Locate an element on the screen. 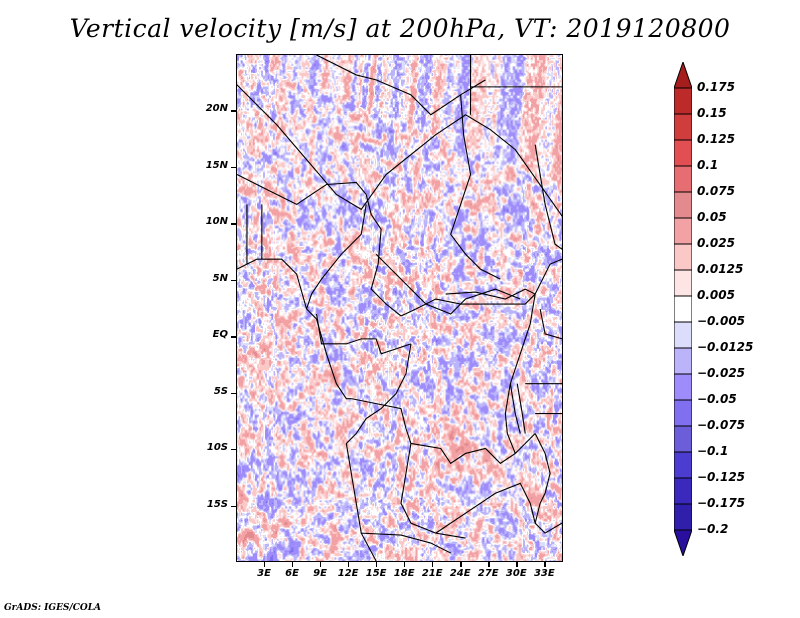 This screenshot has height=618, width=800. border-angola-drc is located at coordinates (418, 431).